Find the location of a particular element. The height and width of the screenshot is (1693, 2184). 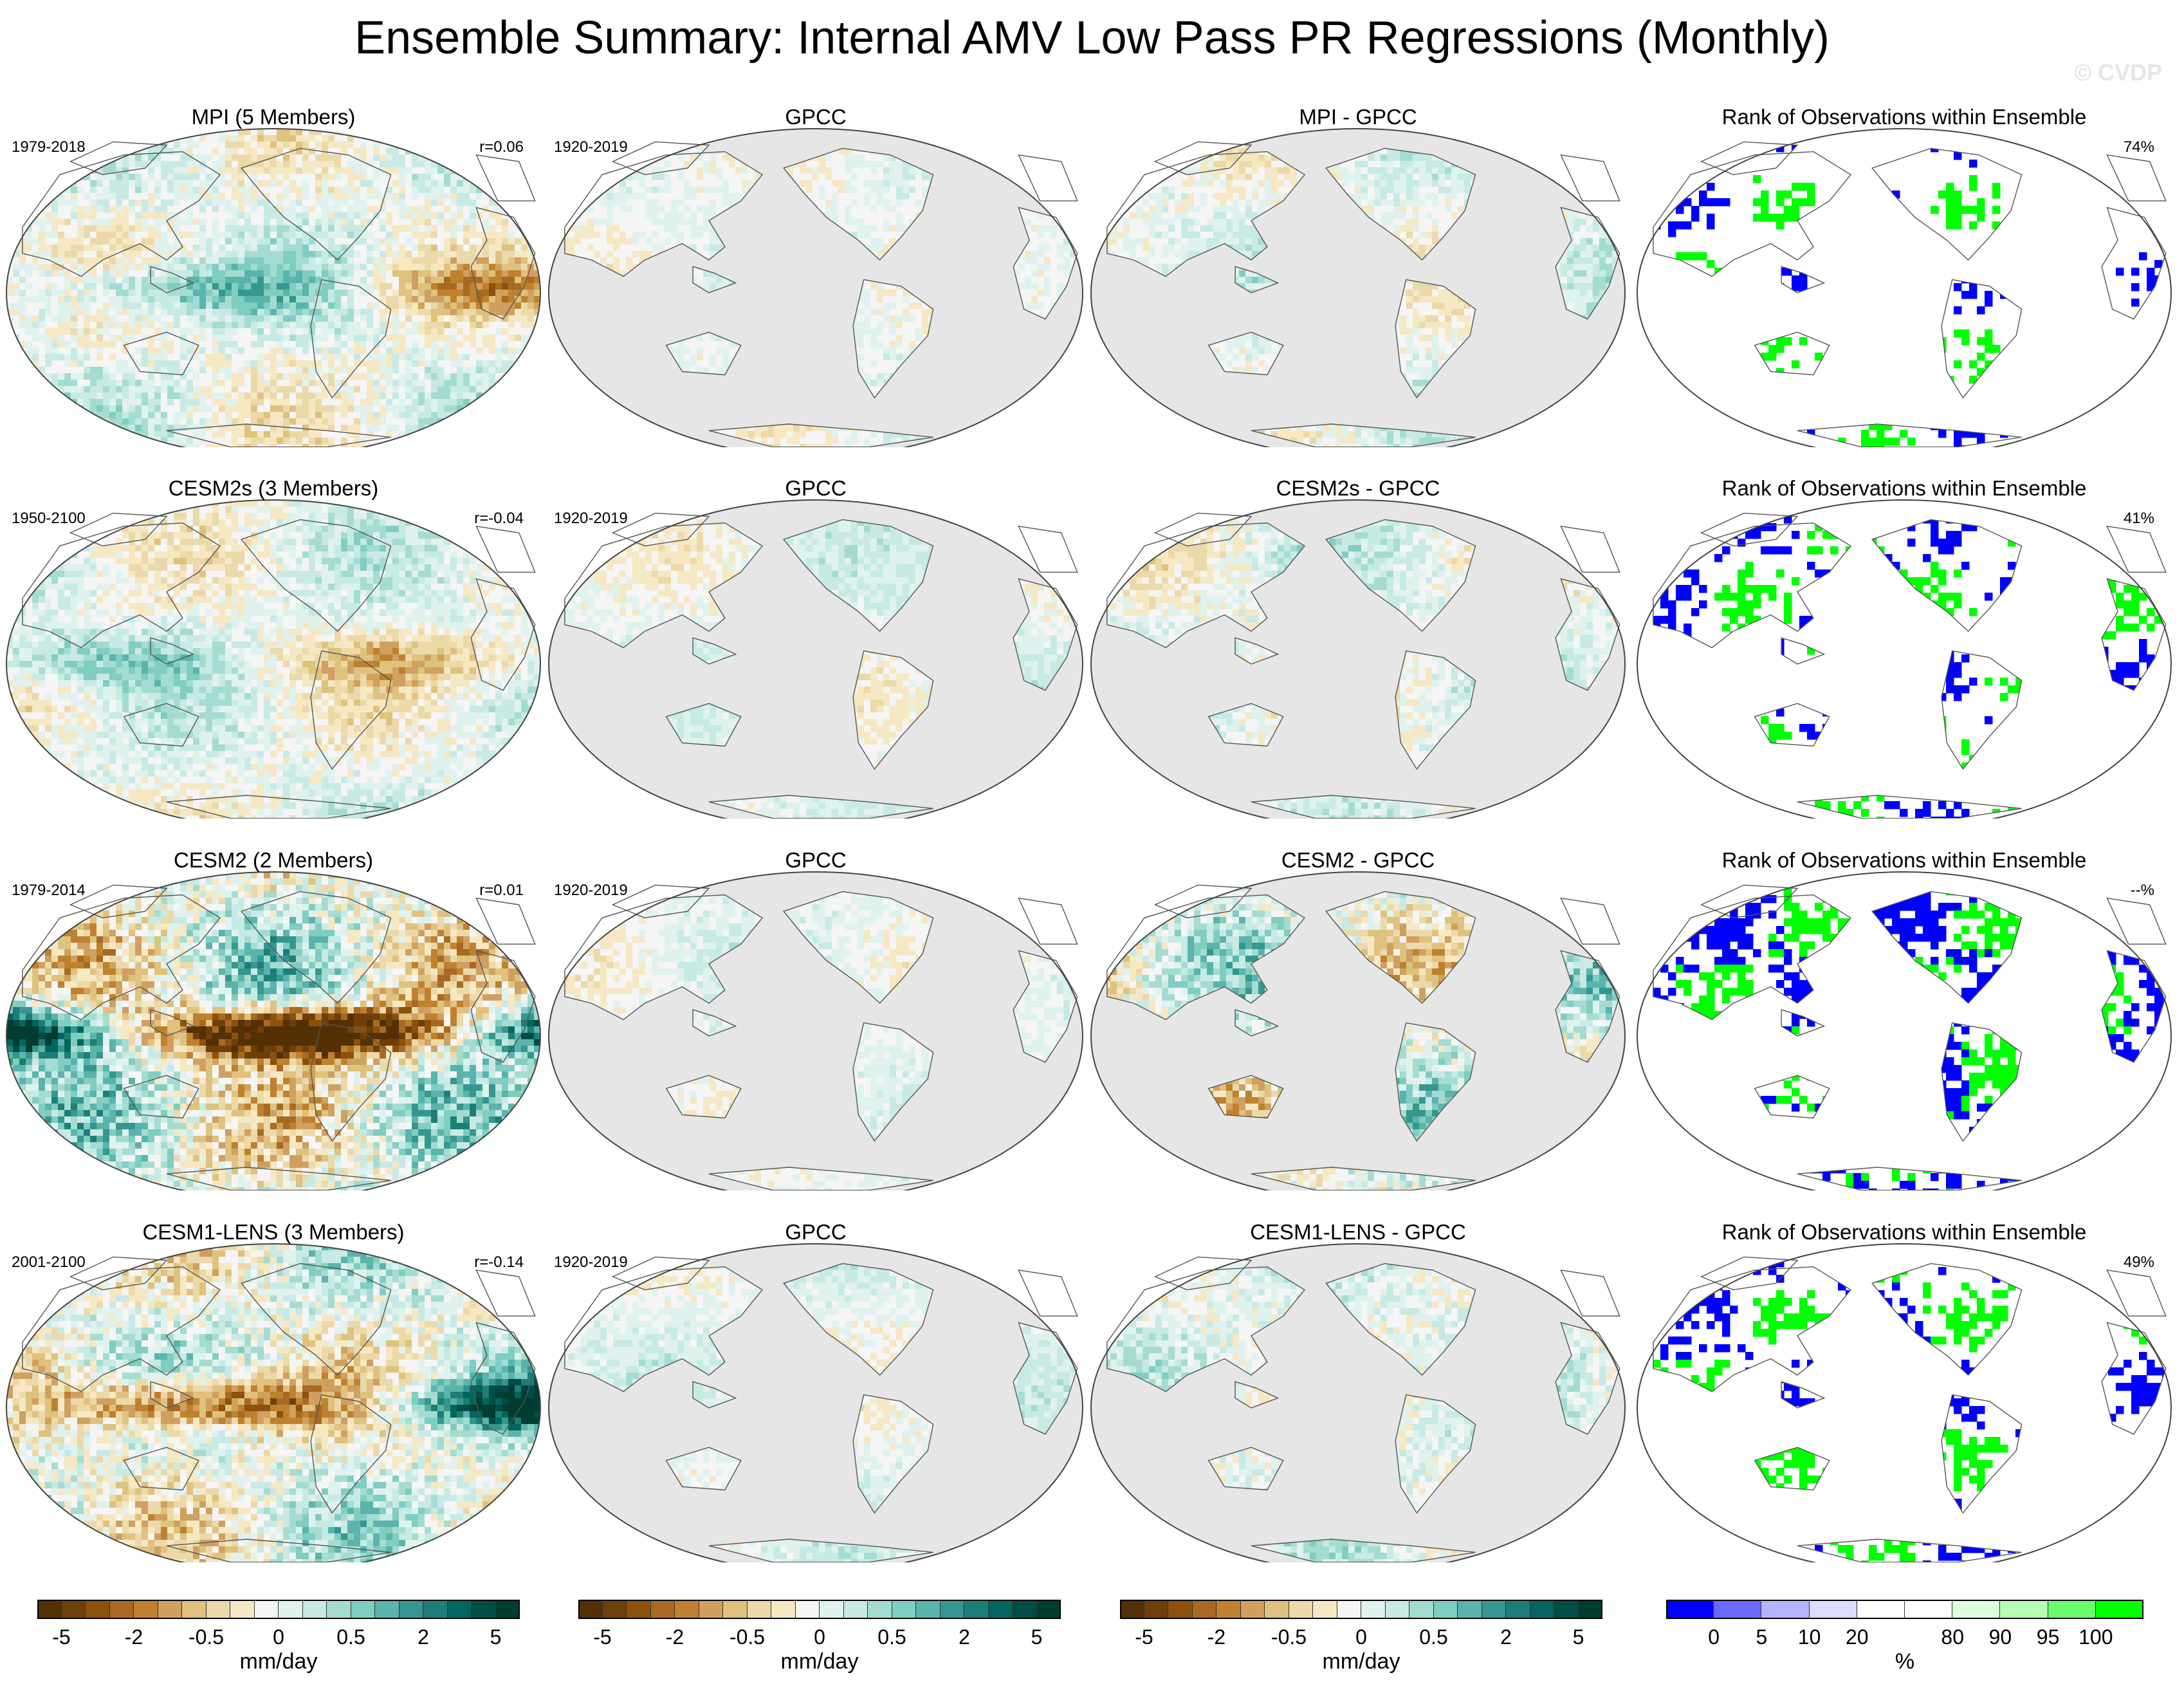

panel-title: CESM2 (2 Members) is located at coordinates (273, 860).